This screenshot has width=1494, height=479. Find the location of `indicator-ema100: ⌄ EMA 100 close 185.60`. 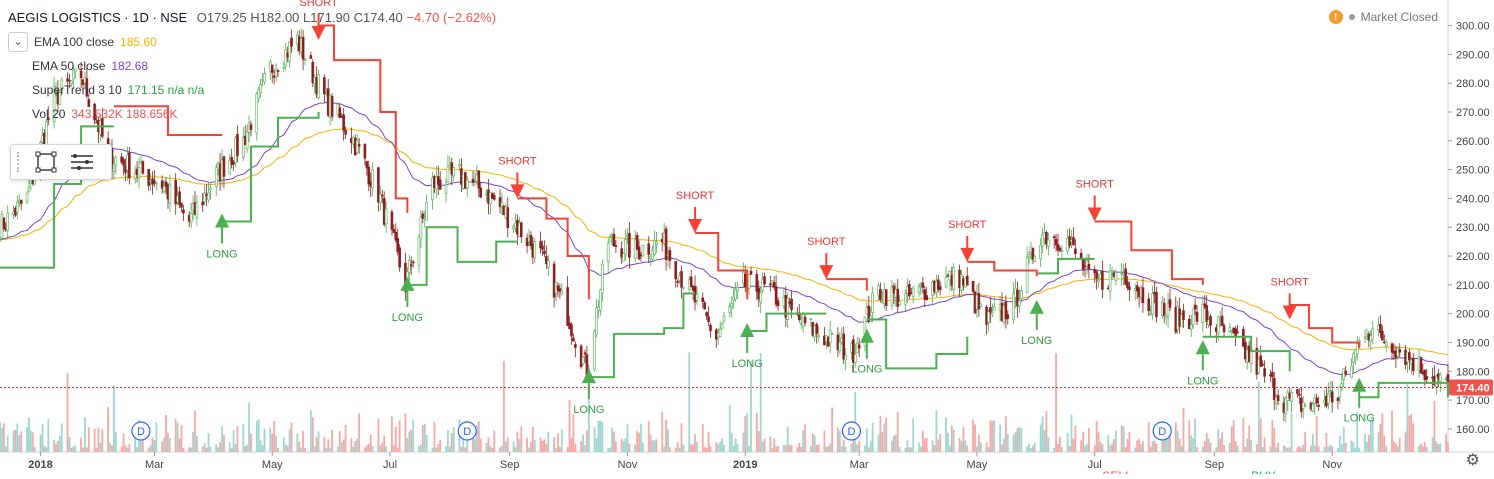

indicator-ema100: ⌄ EMA 100 close 185.60 is located at coordinates (252, 42).